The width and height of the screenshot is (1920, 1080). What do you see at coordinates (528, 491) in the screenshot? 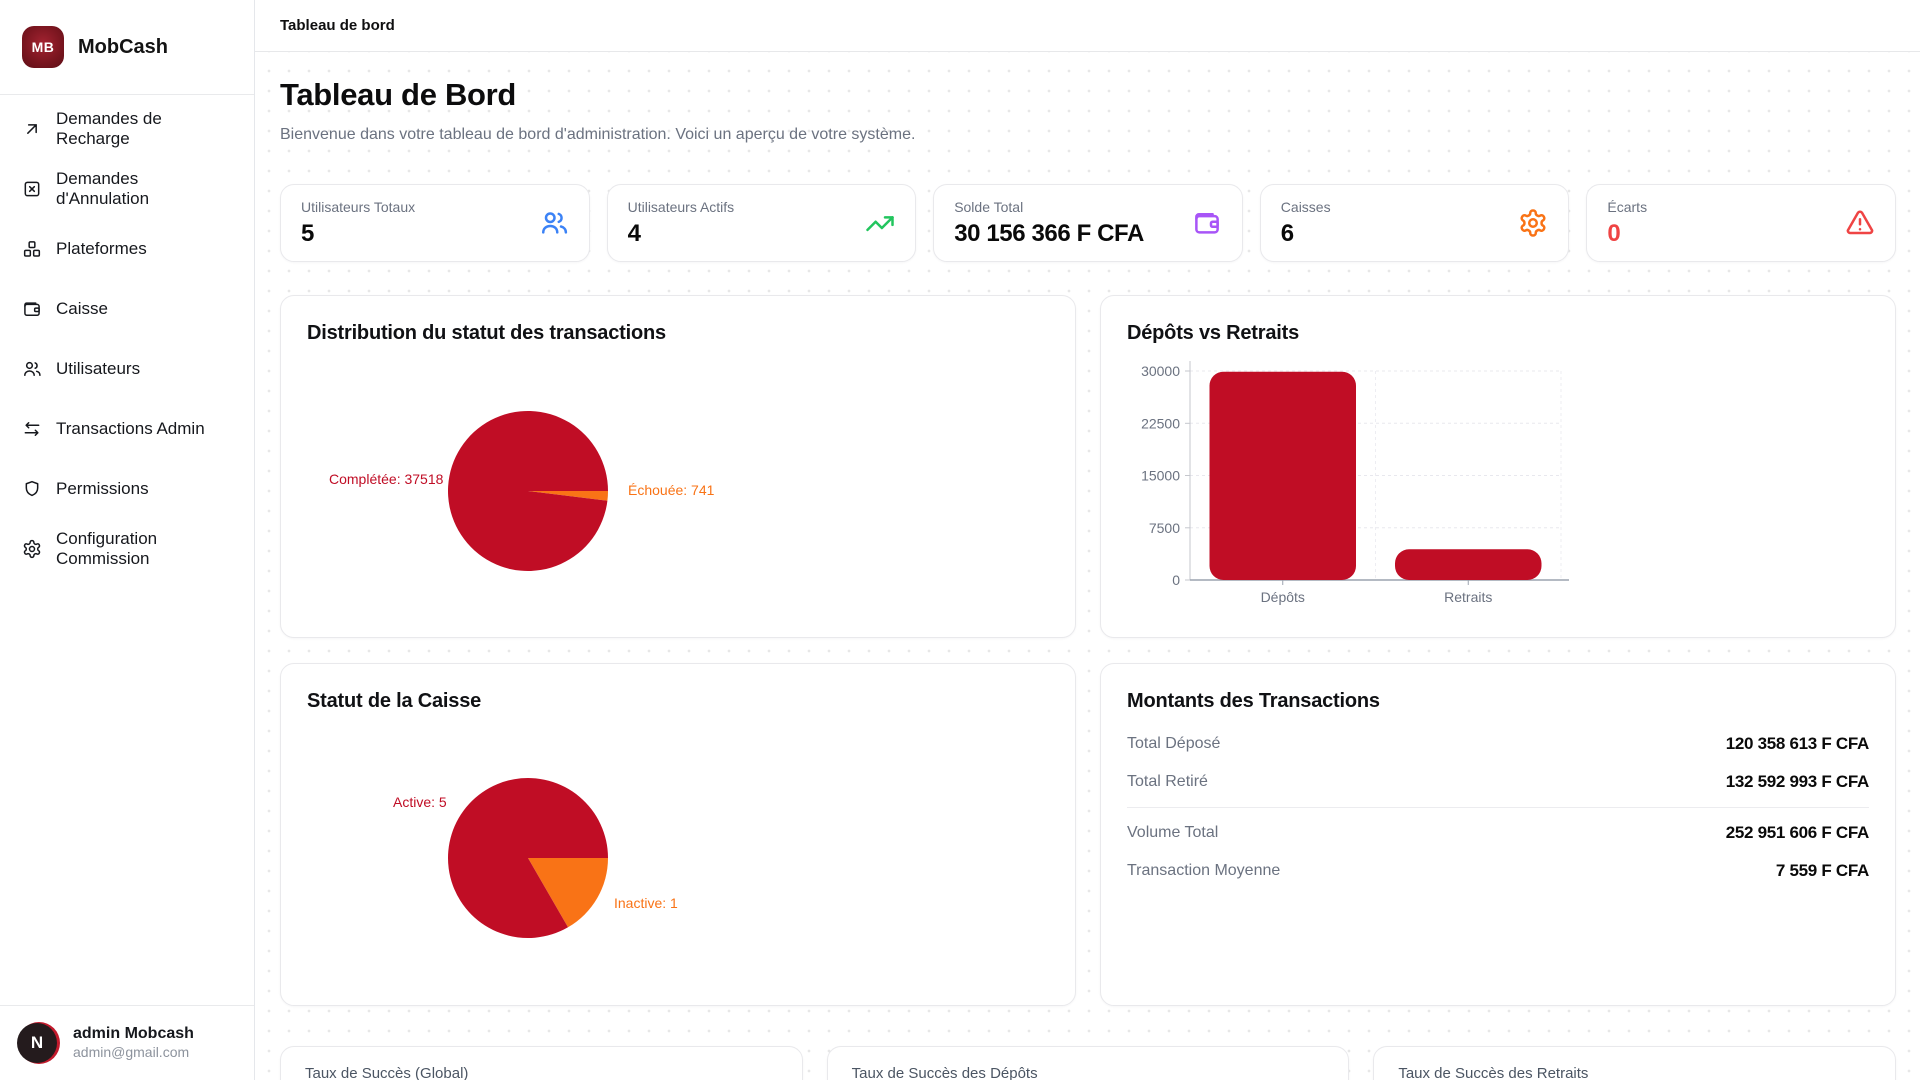
I see `transactions-status-pie-chart` at bounding box center [528, 491].